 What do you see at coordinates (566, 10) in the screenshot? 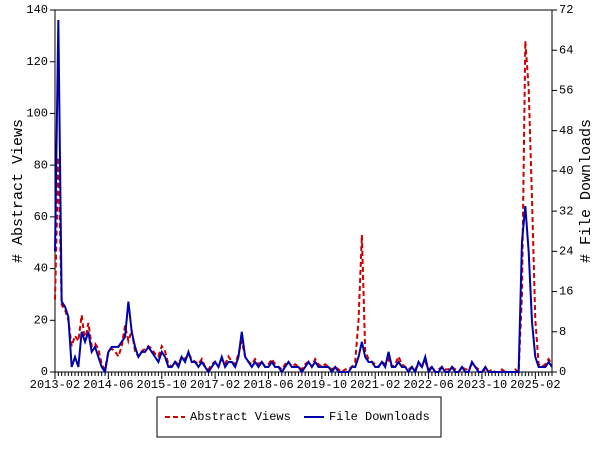
I see `y2-tick-label: 72` at bounding box center [566, 10].